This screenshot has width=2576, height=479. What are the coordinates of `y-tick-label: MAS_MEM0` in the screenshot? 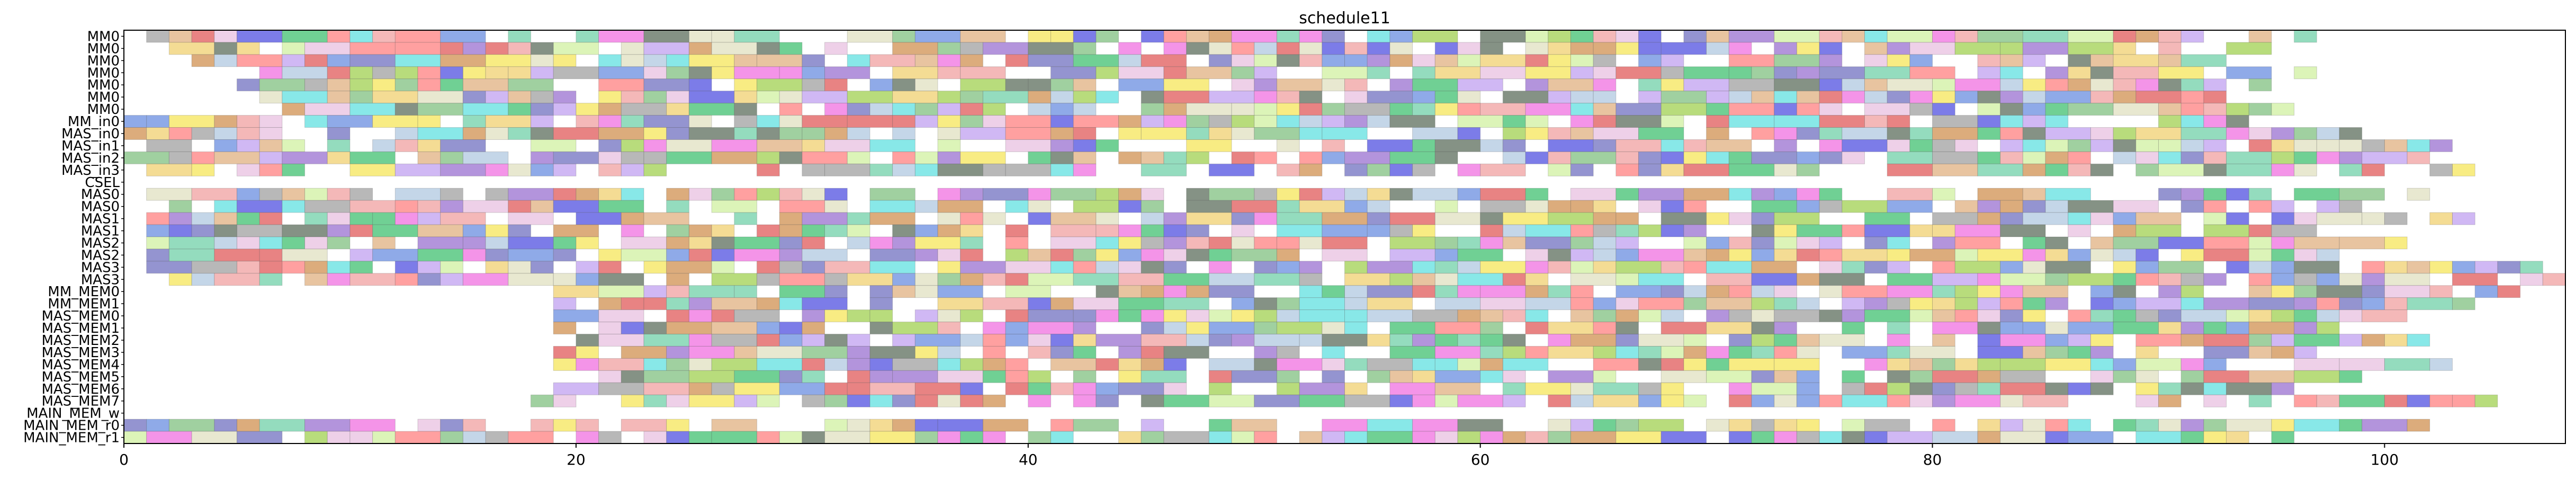 It's located at (80, 316).